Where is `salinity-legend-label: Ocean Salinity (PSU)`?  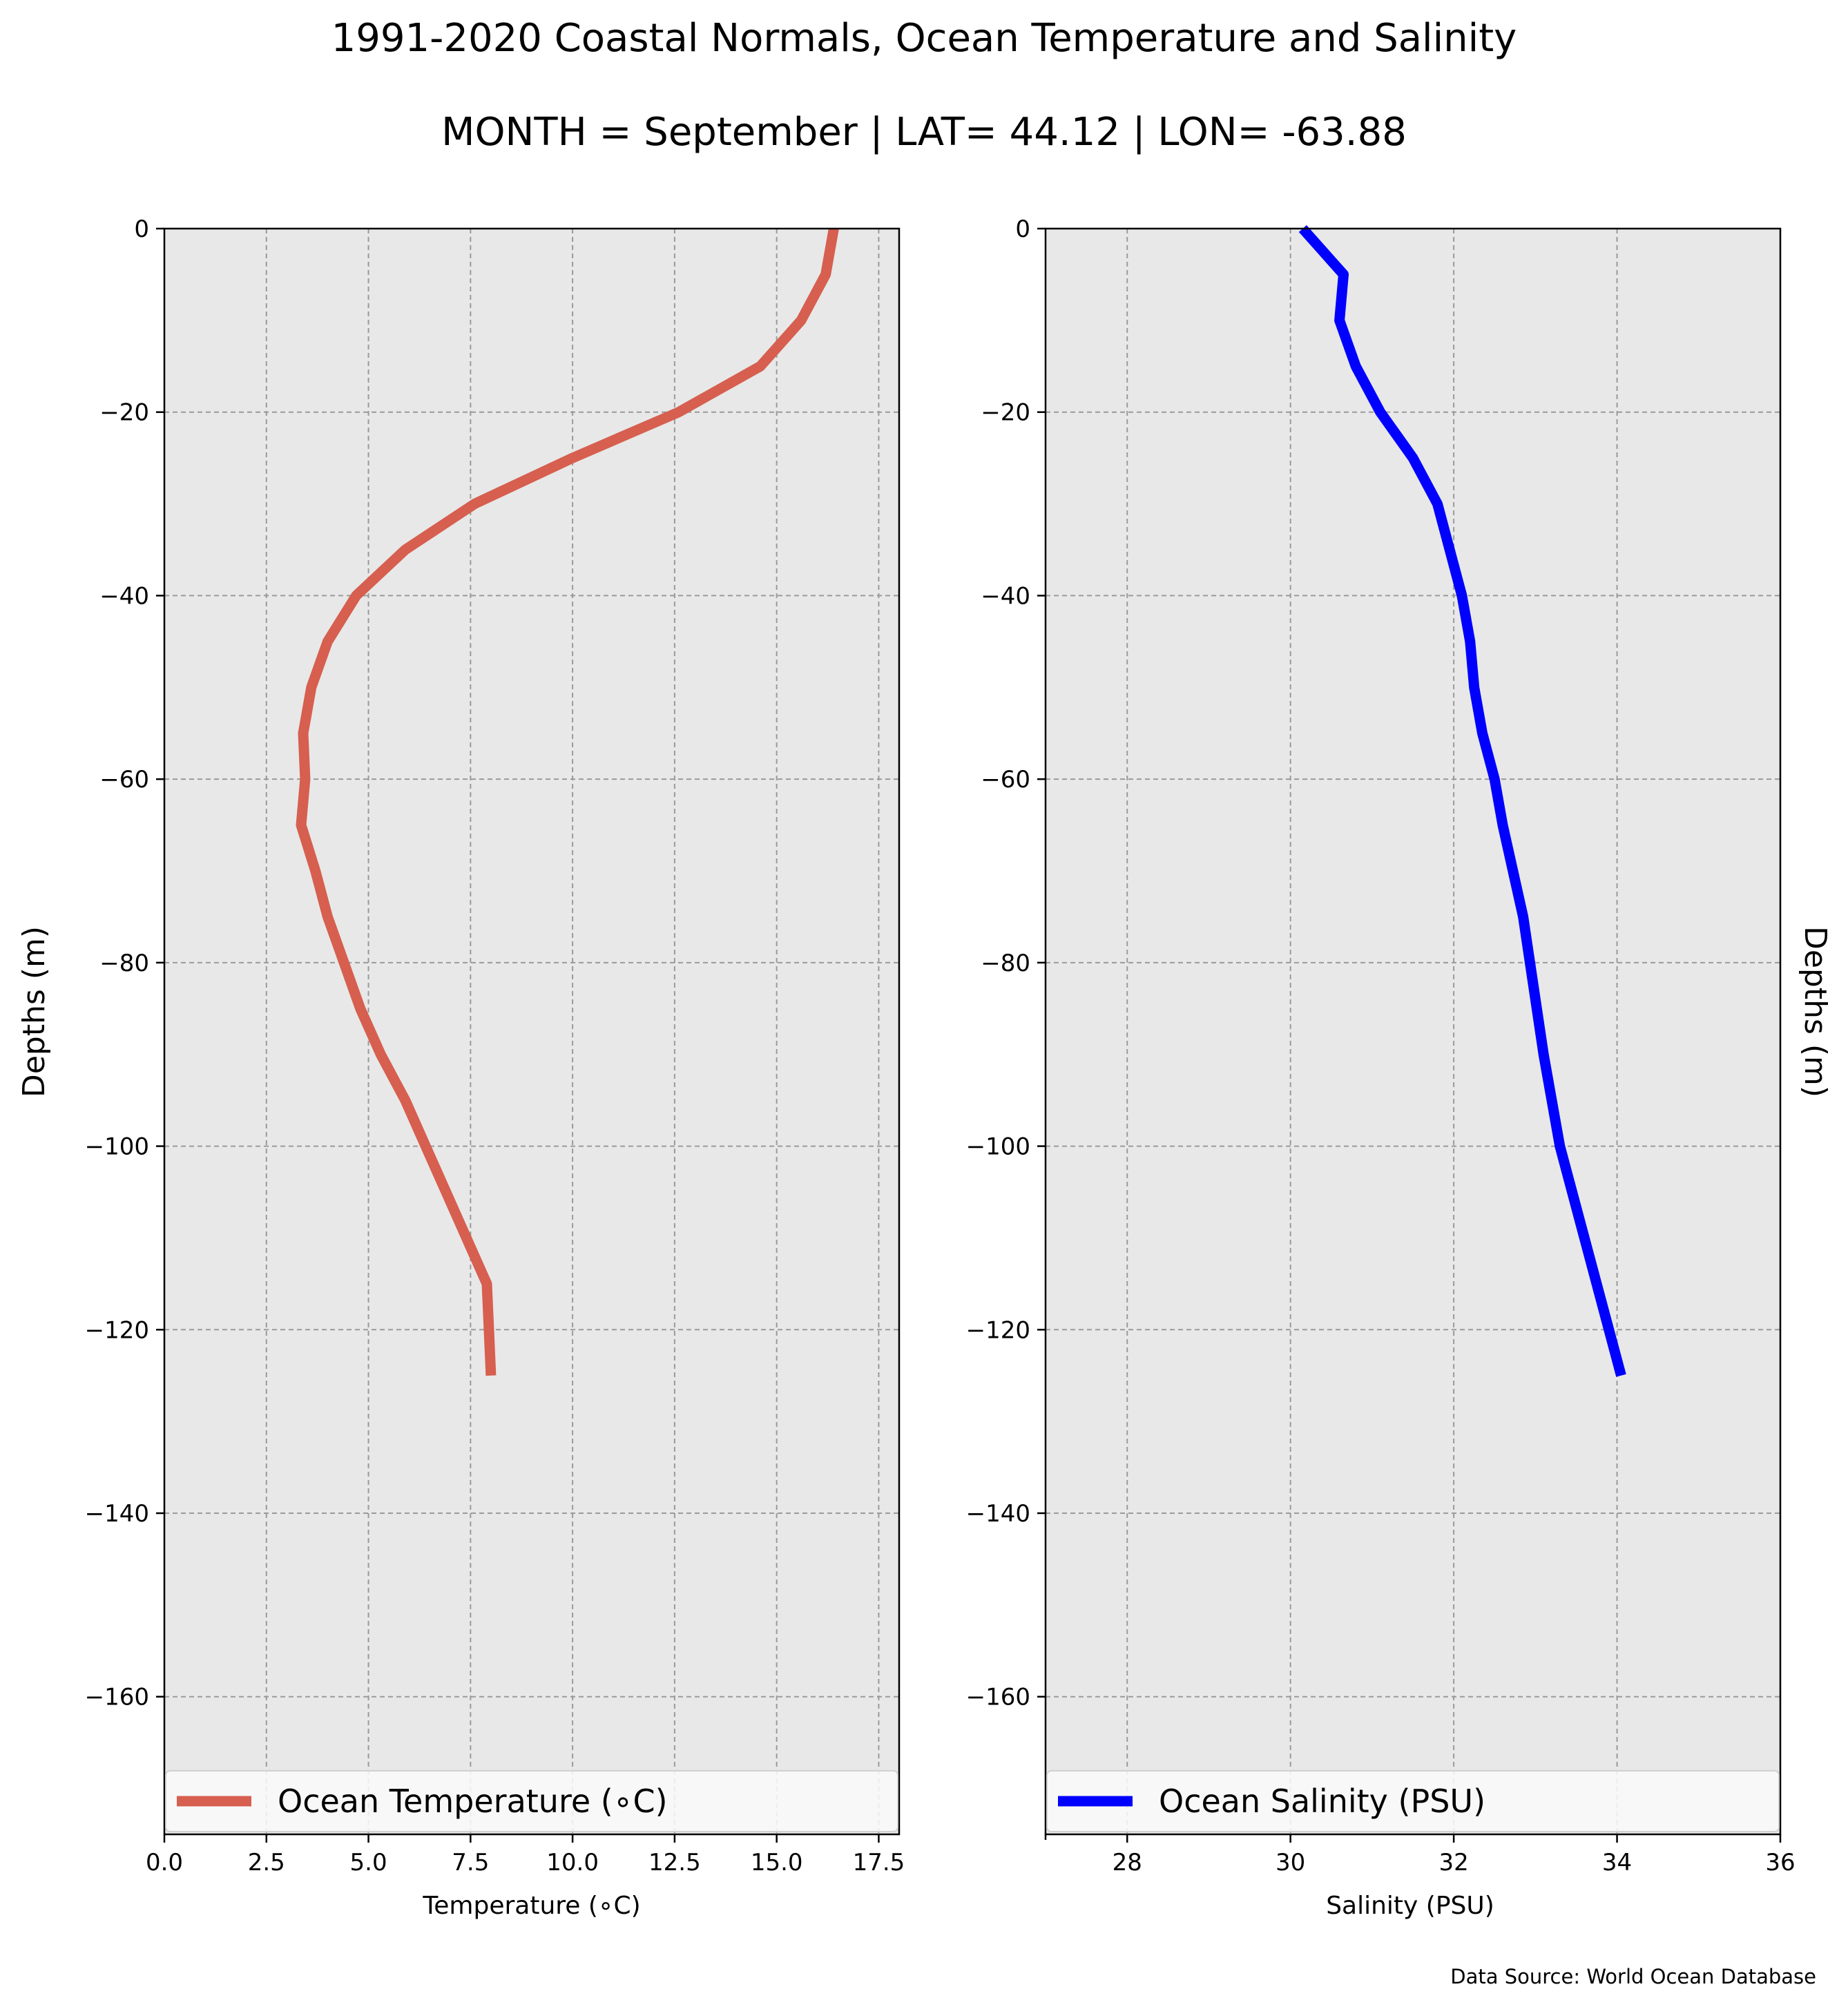
salinity-legend-label: Ocean Salinity (PSU) is located at coordinates (1322, 1801).